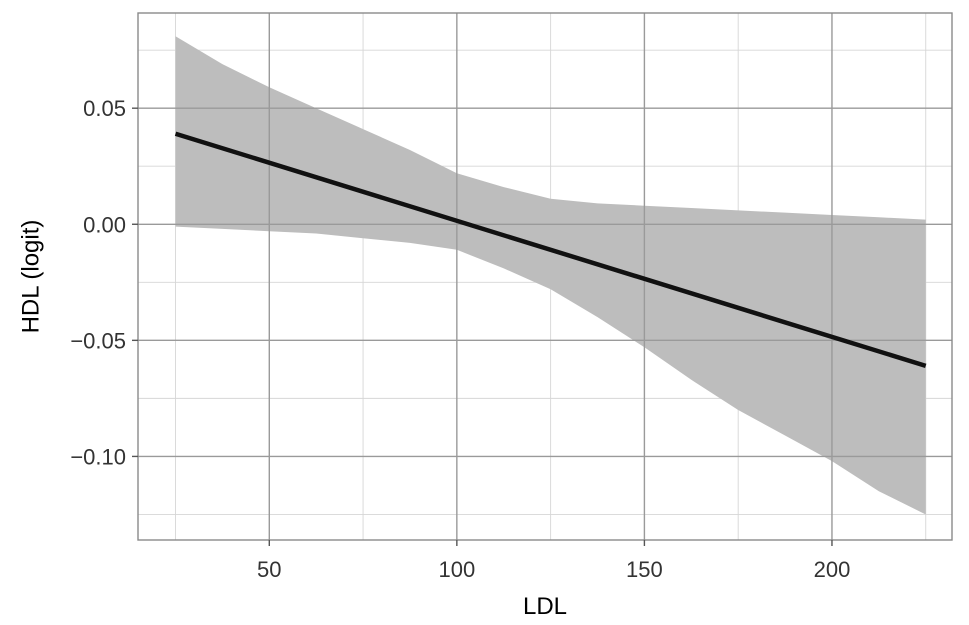  Describe the element at coordinates (98, 456) in the screenshot. I see `y-tick-label-3: −0.10` at that location.